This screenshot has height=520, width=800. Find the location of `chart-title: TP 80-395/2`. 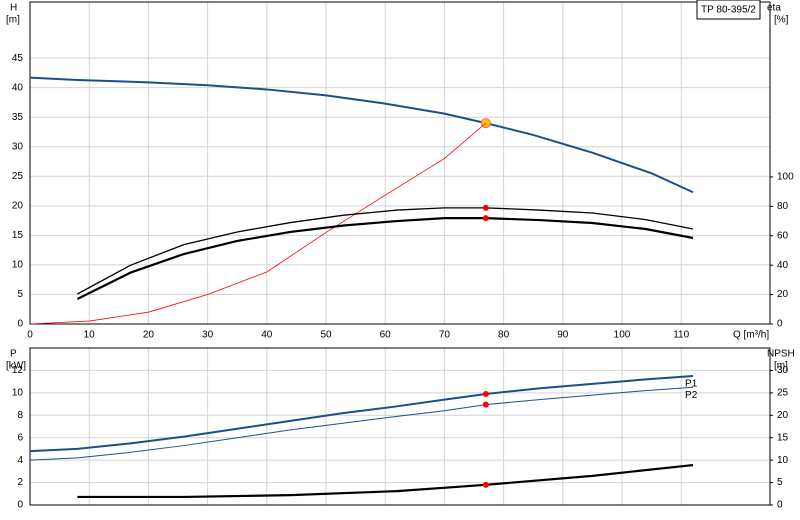

chart-title: TP 80-395/2 is located at coordinates (728, 10).